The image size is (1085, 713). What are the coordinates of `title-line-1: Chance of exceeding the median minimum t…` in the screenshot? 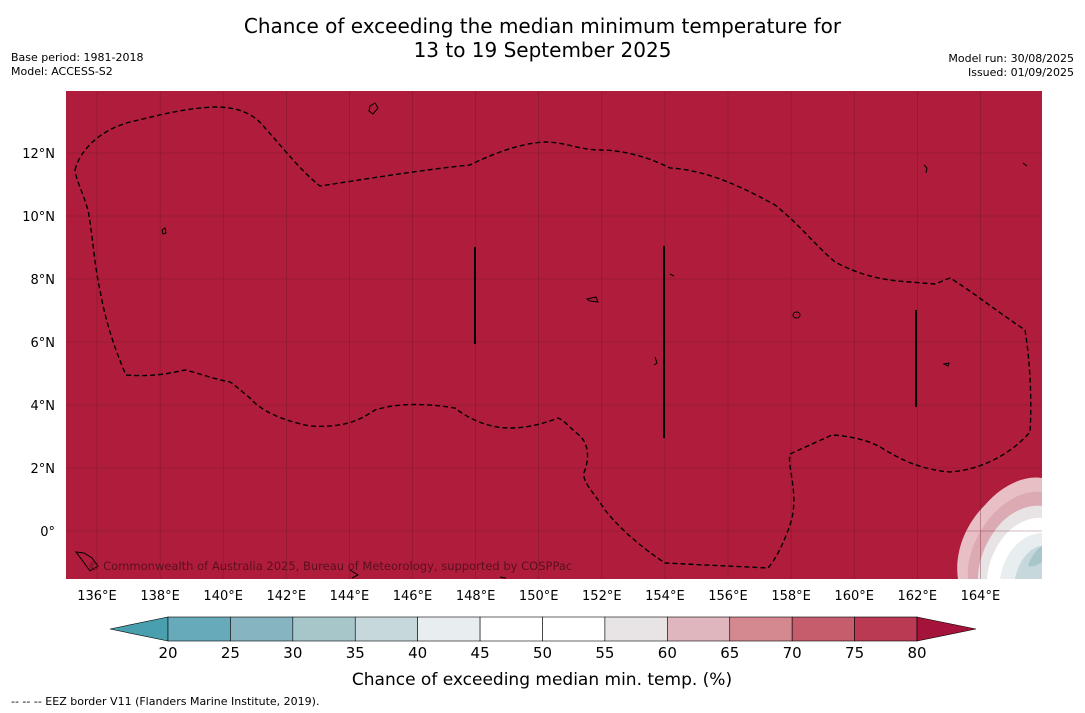 It's located at (542, 26).